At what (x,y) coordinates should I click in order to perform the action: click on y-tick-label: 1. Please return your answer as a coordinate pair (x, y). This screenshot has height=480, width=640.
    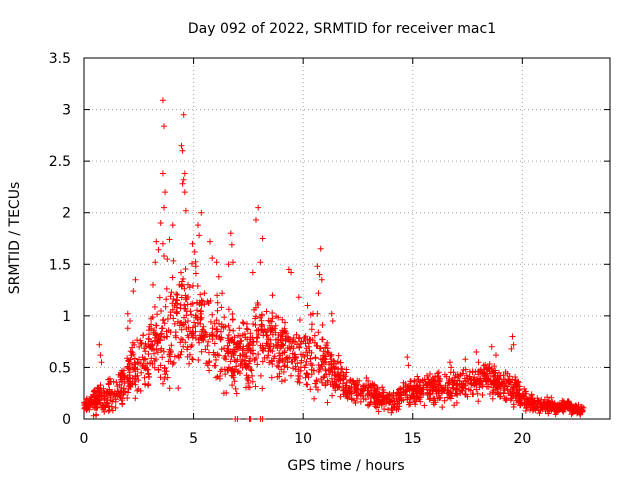
    Looking at the image, I should click on (66, 317).